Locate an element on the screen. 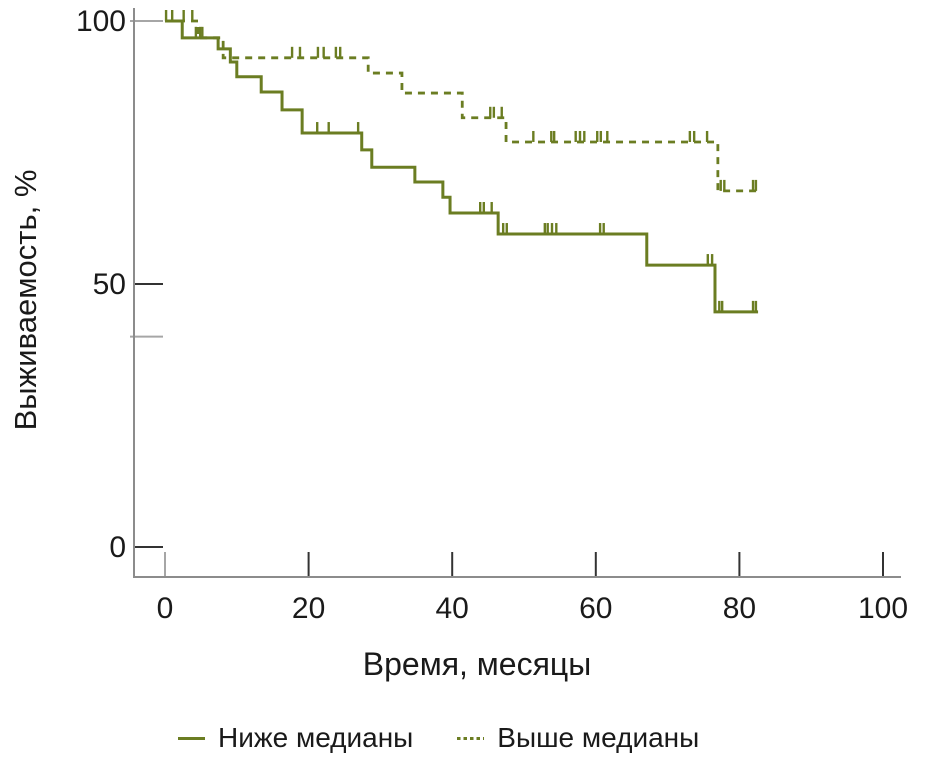  x-tick-label: 20 is located at coordinates (308, 608).